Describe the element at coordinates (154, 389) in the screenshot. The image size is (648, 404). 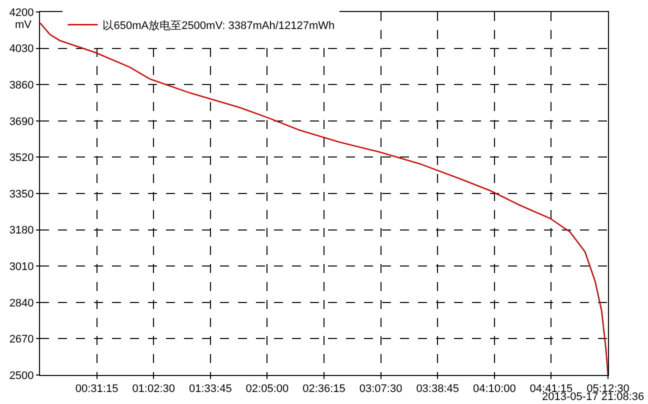
I see `x-tick-label: 01:02:30` at that location.